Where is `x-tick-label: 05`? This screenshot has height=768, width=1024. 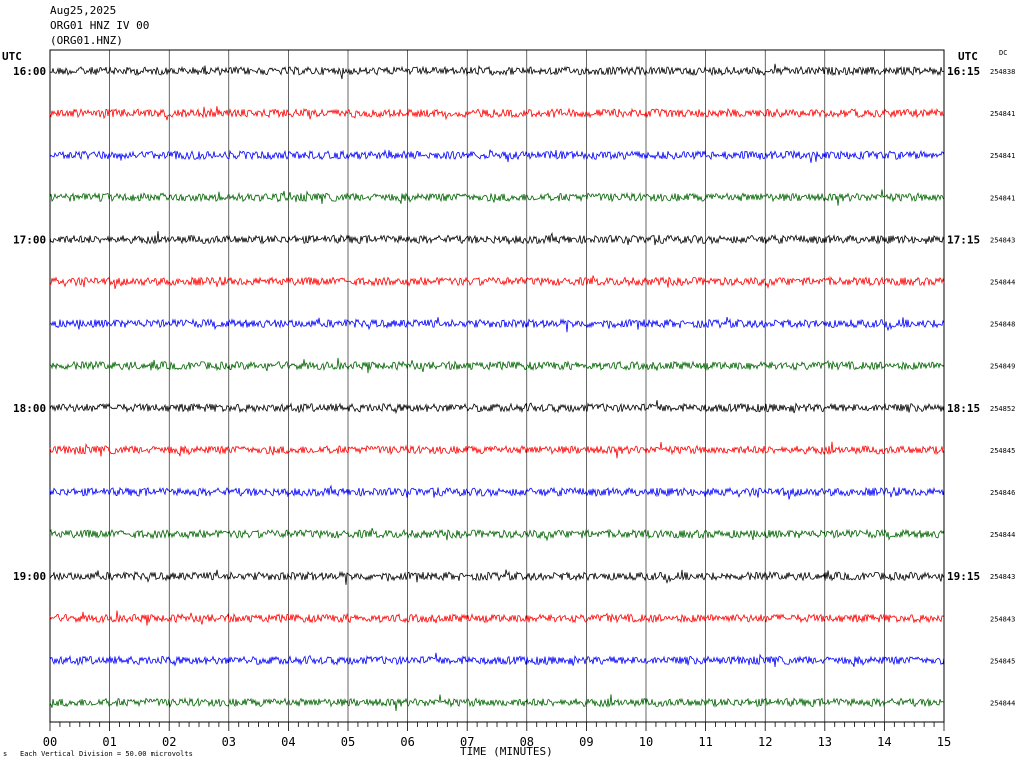 x-tick-label: 05 is located at coordinates (348, 742).